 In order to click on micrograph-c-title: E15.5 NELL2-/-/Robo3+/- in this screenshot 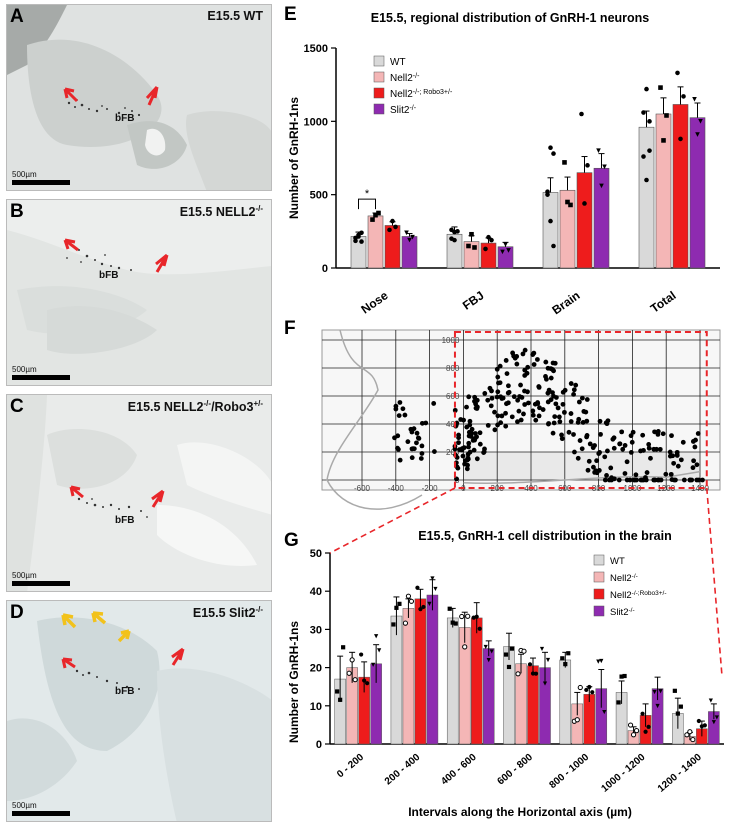, I will do `click(195, 406)`.